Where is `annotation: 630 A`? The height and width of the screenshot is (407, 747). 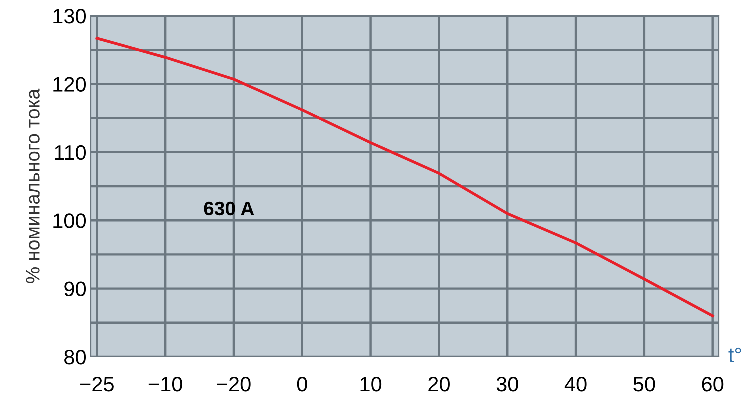 annotation: 630 A is located at coordinates (229, 209).